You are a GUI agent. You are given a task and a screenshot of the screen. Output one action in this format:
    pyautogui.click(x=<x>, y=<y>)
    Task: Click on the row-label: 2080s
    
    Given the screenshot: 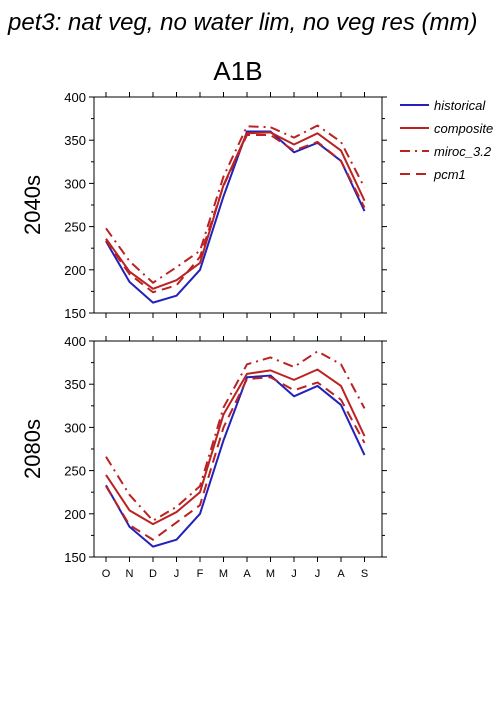 What is the action you would take?
    pyautogui.click(x=32, y=449)
    